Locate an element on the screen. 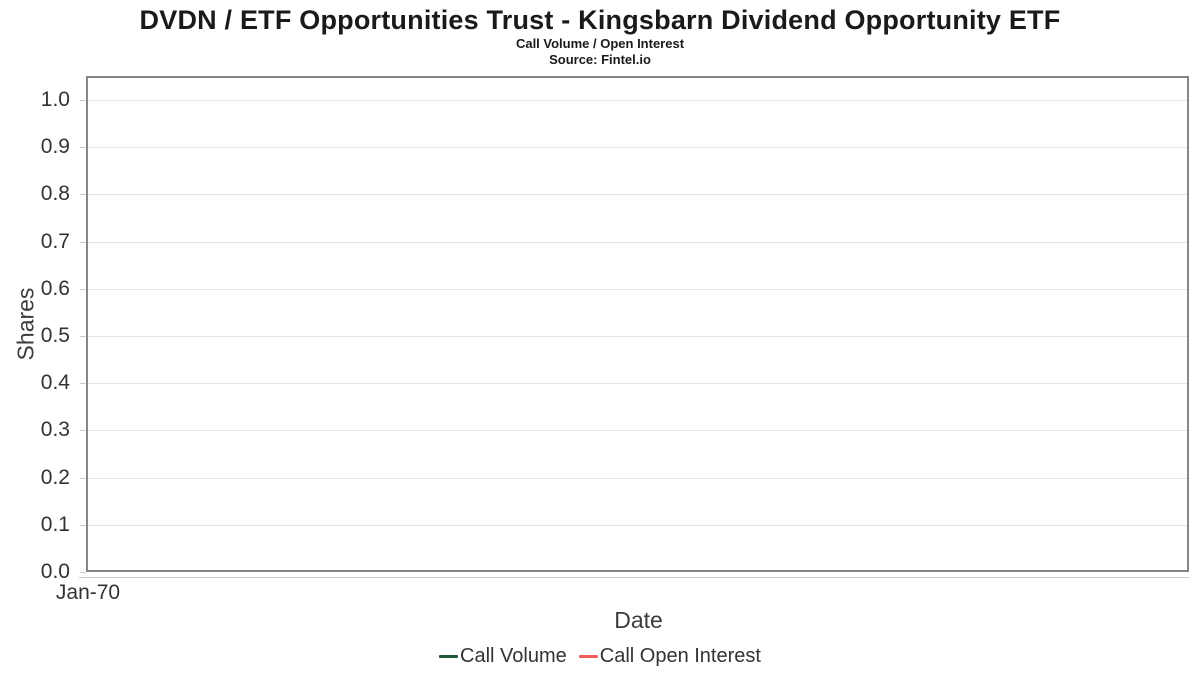 Image resolution: width=1200 pixels, height=675 pixels. y-tick-label: 0.5 is located at coordinates (55, 335).